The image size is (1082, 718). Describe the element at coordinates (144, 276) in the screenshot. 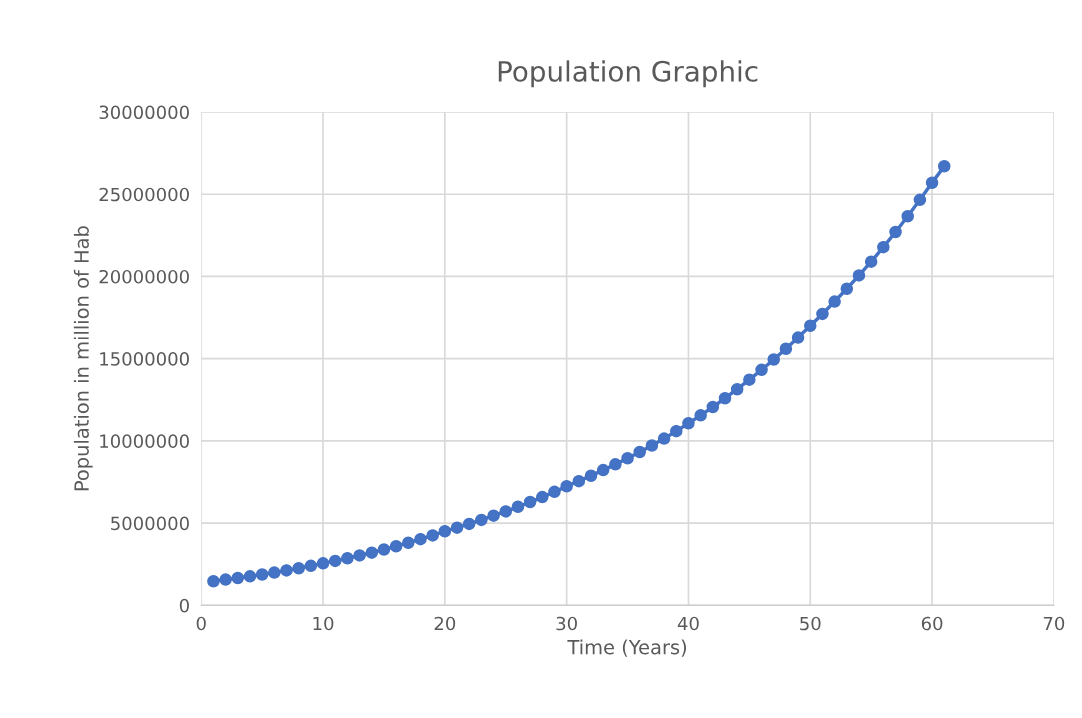

I see `y-tick-label: 20000000` at that location.